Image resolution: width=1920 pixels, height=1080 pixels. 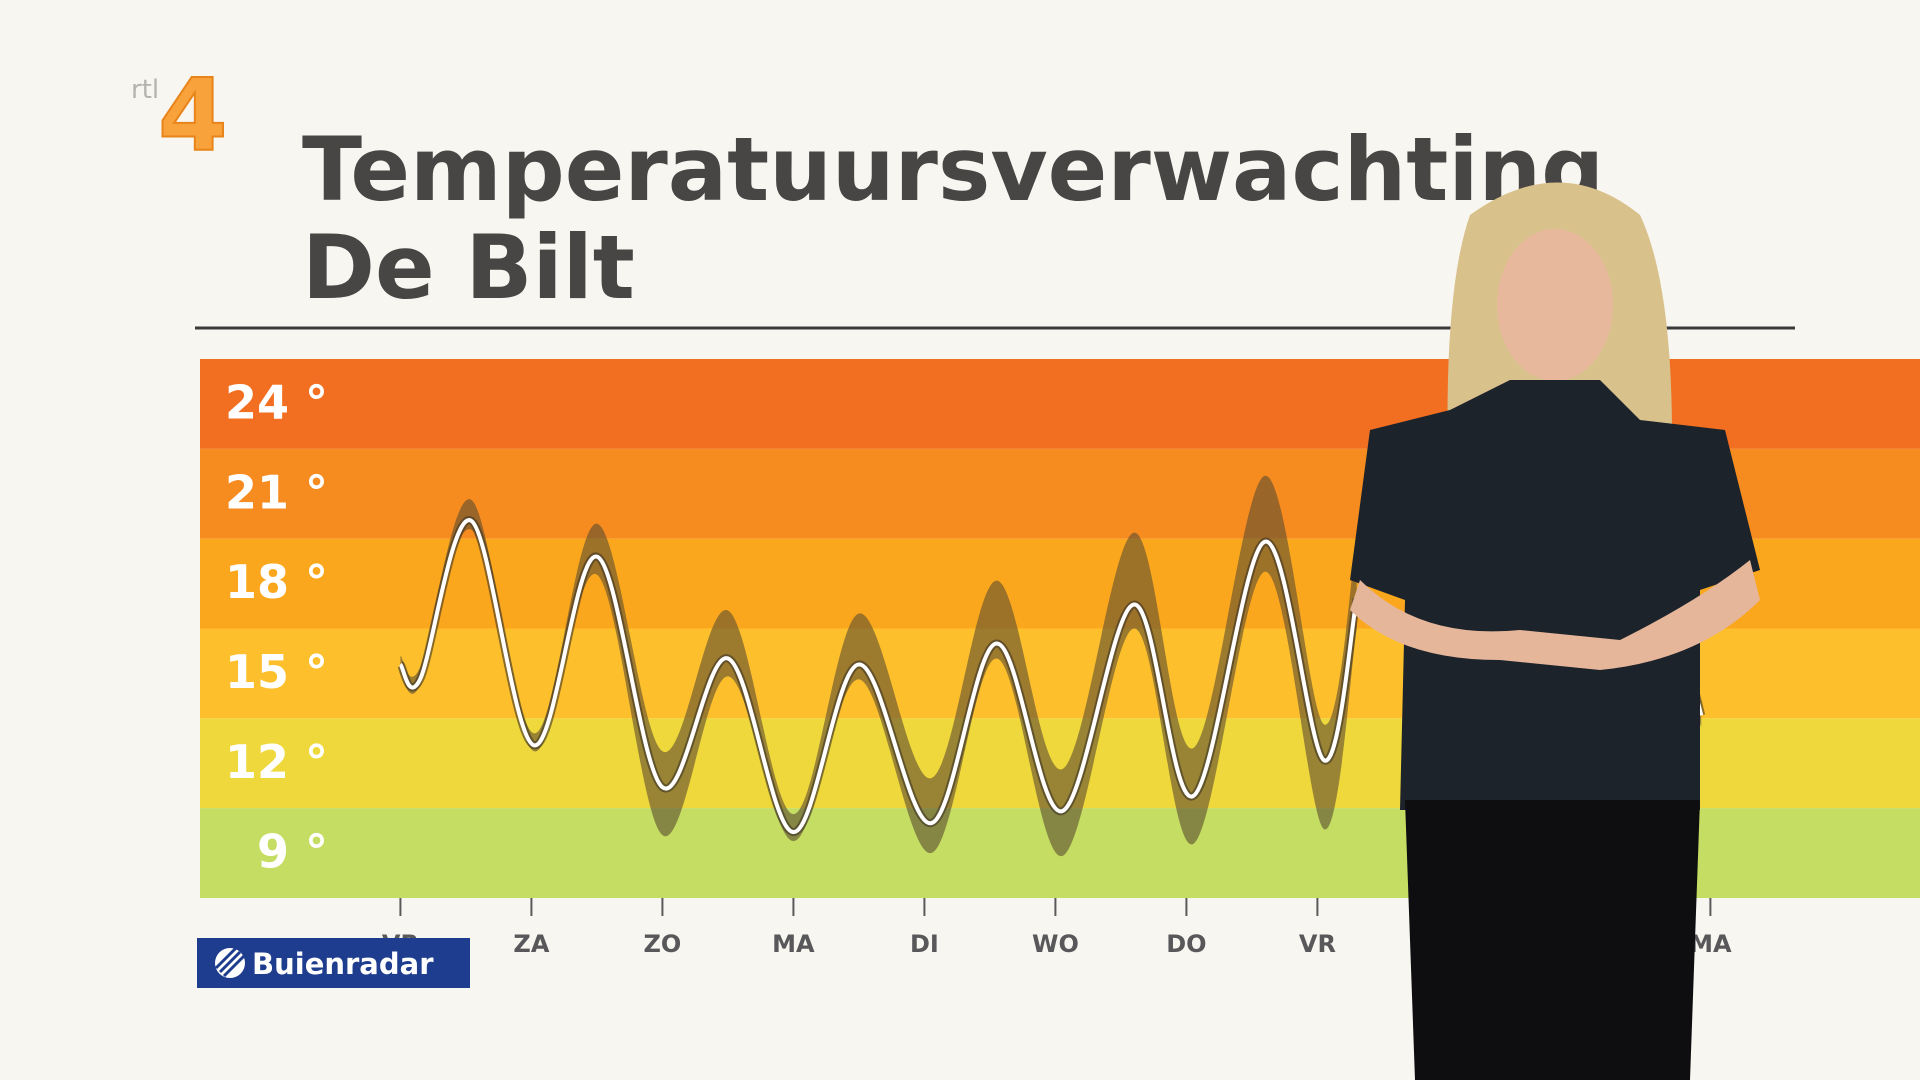 I want to click on y-tick-label: 12 °, so click(x=276, y=762).